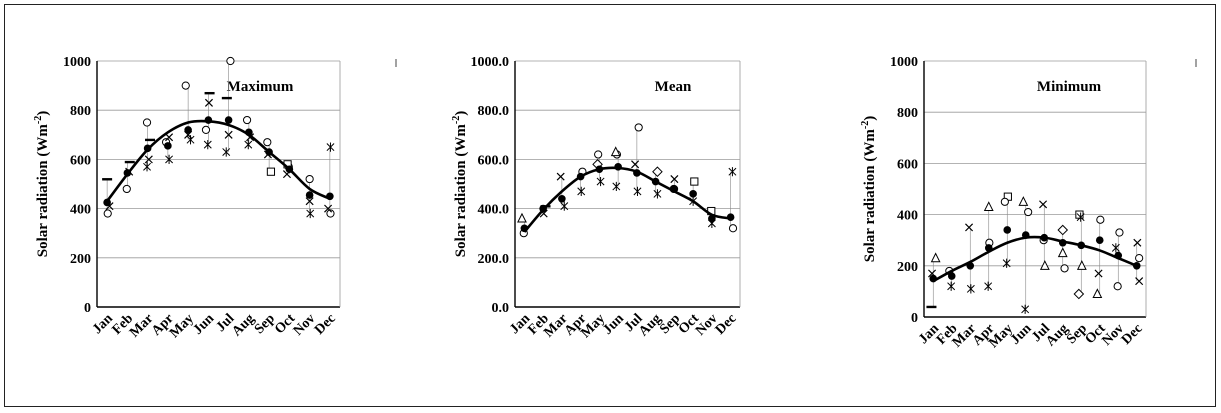  I want to click on y-tick-label: 1000.0, so click(490, 62).